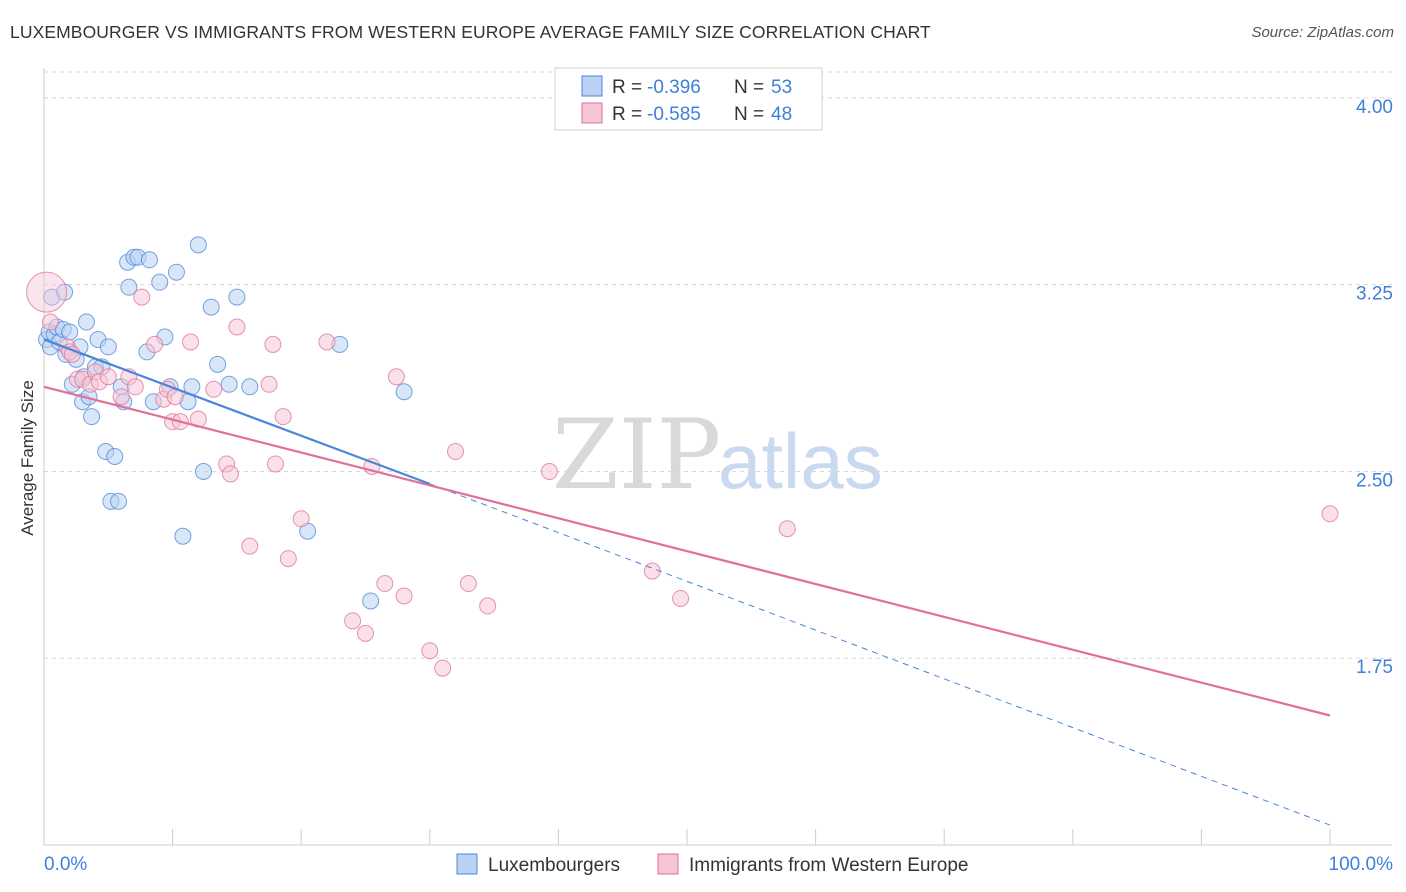 The image size is (1406, 892). Describe the element at coordinates (781, 114) in the screenshot. I see `stats-legend-n-value: 48` at that location.